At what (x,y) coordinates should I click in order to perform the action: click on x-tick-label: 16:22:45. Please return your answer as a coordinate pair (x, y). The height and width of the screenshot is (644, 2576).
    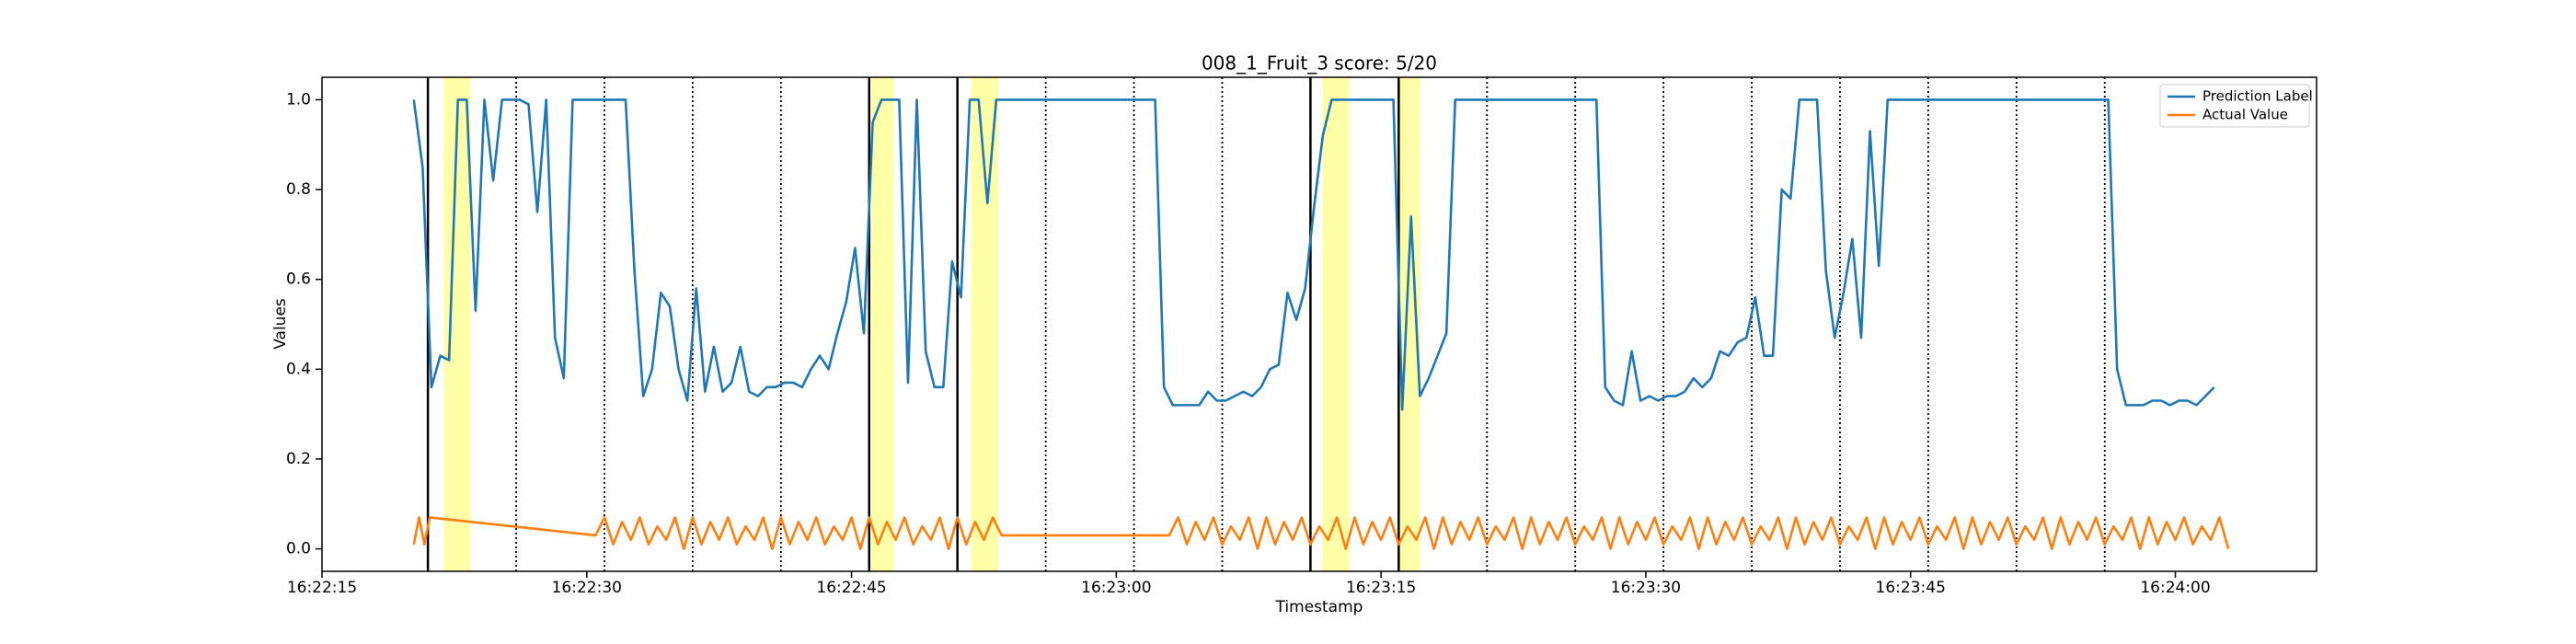
    Looking at the image, I should click on (851, 588).